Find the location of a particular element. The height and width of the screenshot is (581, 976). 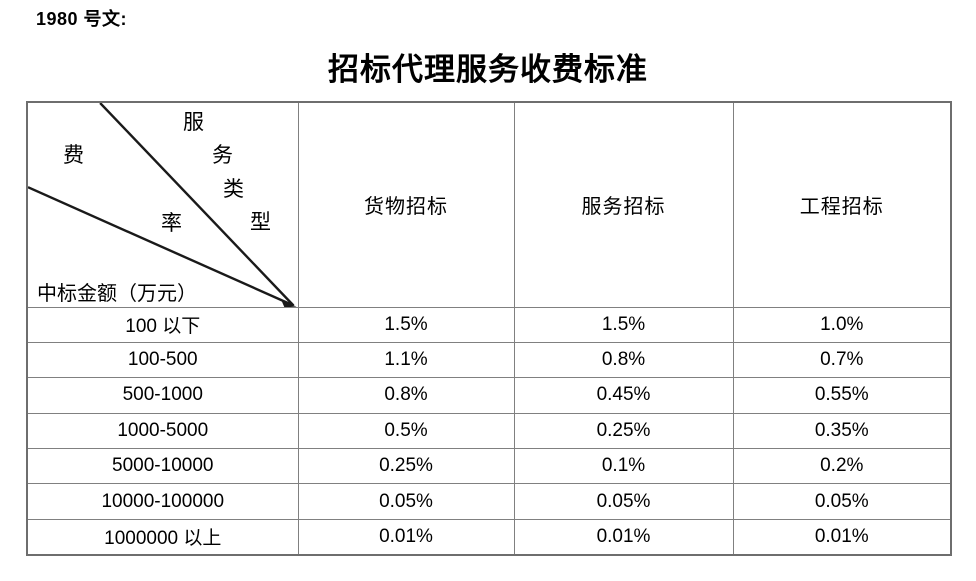

corner-fee-rate-char-1: 费 is located at coordinates (73, 155).